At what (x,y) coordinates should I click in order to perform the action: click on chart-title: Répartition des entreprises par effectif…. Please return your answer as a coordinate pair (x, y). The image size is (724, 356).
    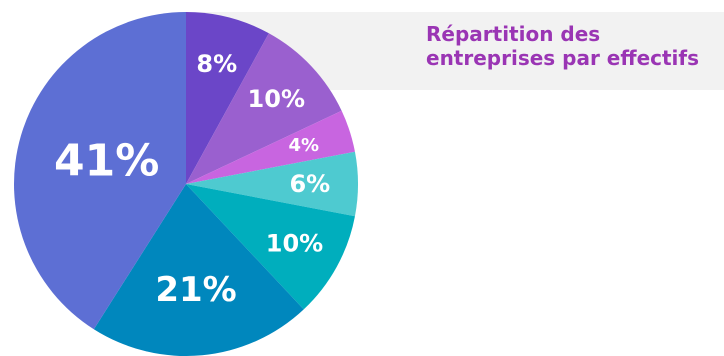
    Looking at the image, I should click on (563, 46).